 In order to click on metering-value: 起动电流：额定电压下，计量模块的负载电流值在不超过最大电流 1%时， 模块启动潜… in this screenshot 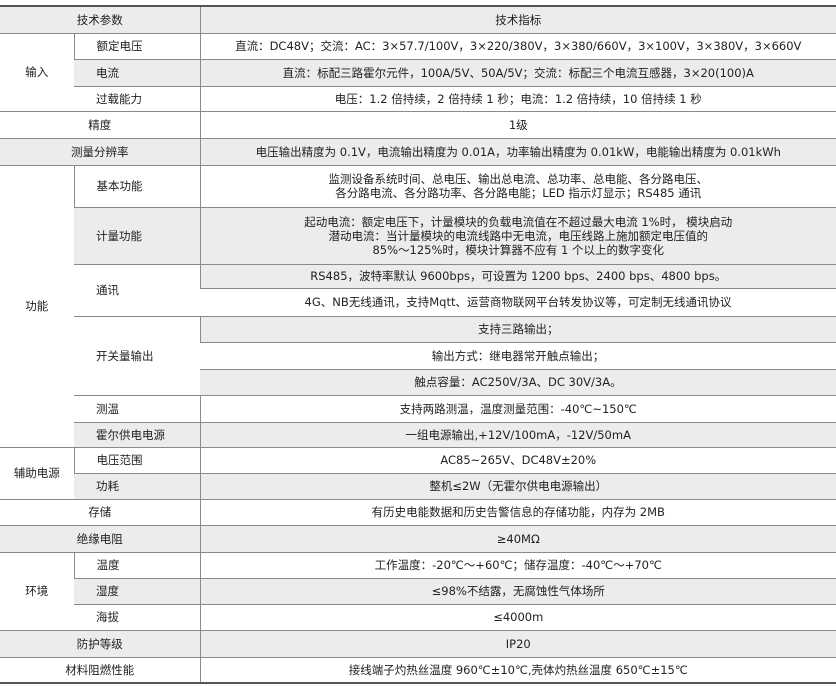, I will do `click(517, 235)`.